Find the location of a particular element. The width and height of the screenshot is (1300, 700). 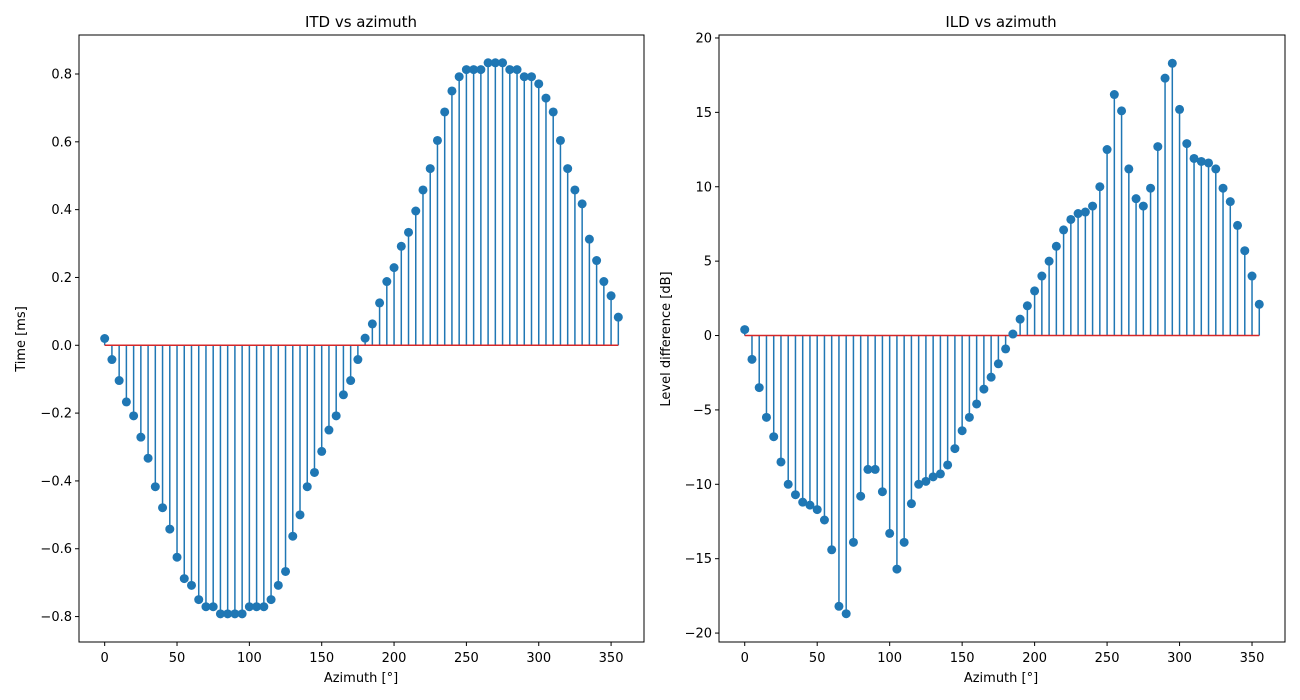

itd-x-tick-label-0: 0 is located at coordinates (105, 658).